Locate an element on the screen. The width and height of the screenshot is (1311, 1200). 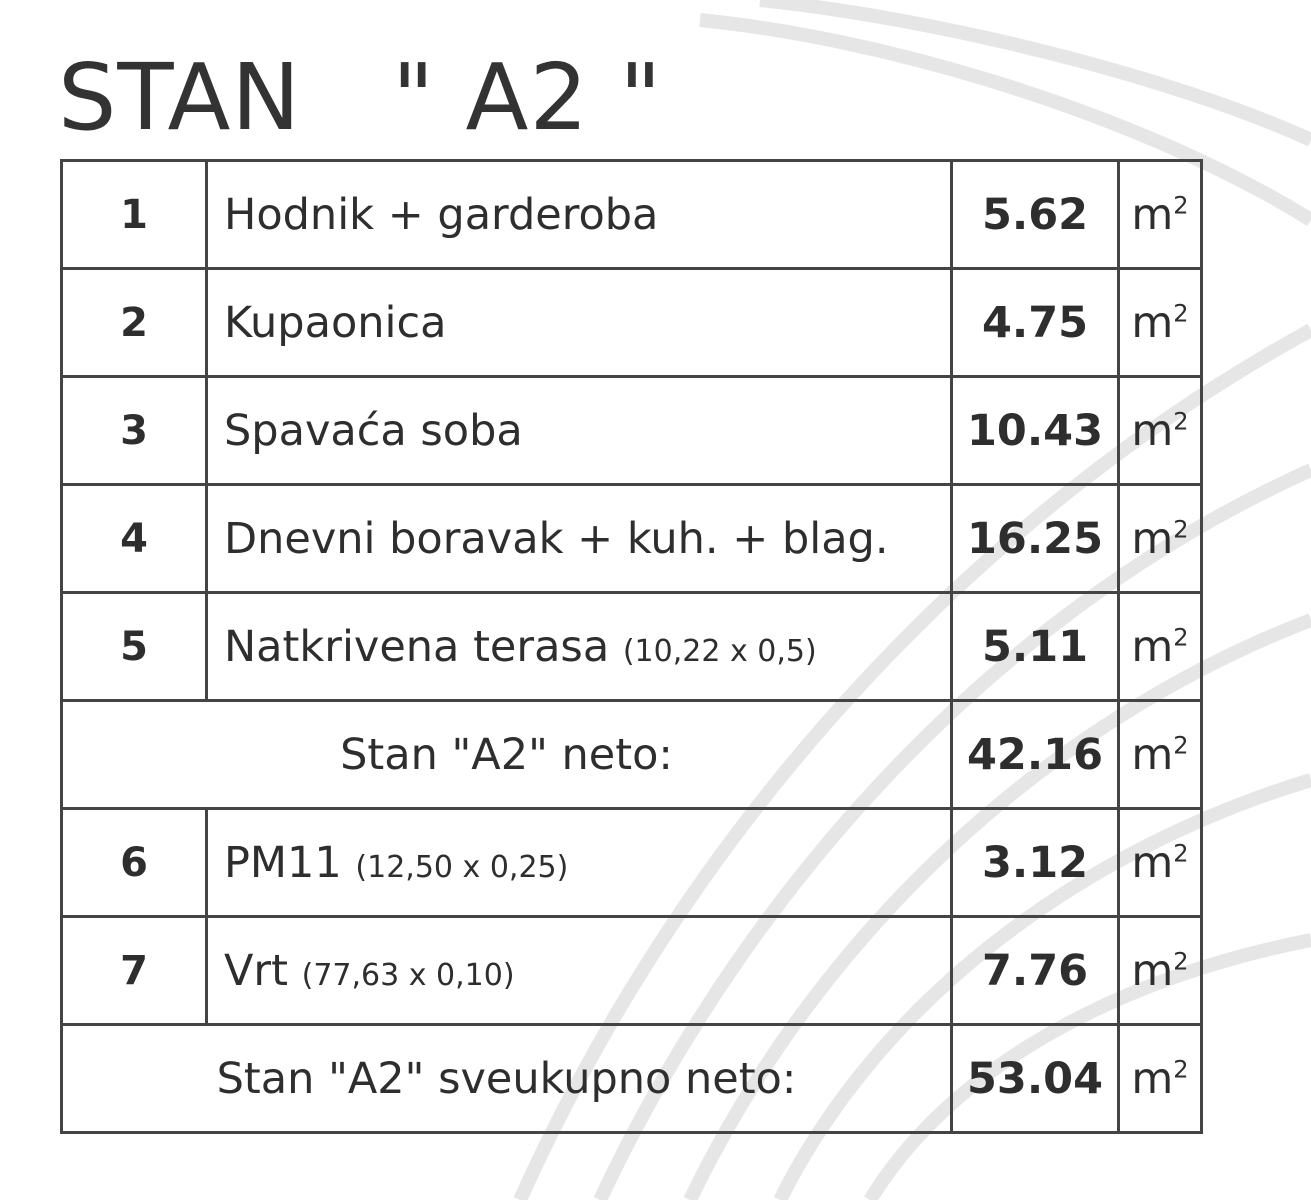
total-area: 53.04 is located at coordinates (1035, 1078).